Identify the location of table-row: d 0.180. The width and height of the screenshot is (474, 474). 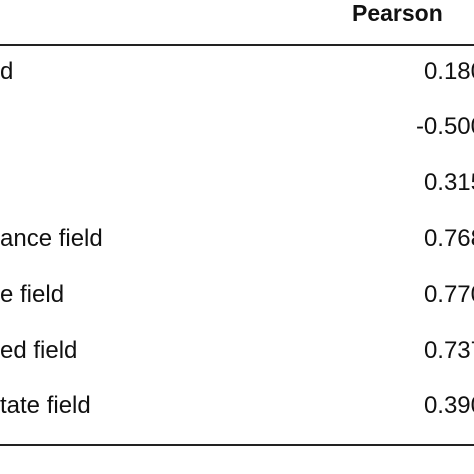
(237, 78).